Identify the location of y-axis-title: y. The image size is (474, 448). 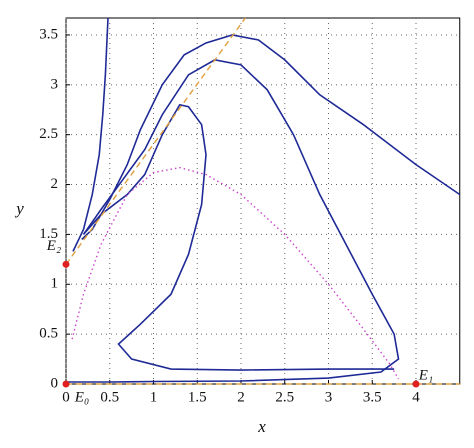
(19, 208).